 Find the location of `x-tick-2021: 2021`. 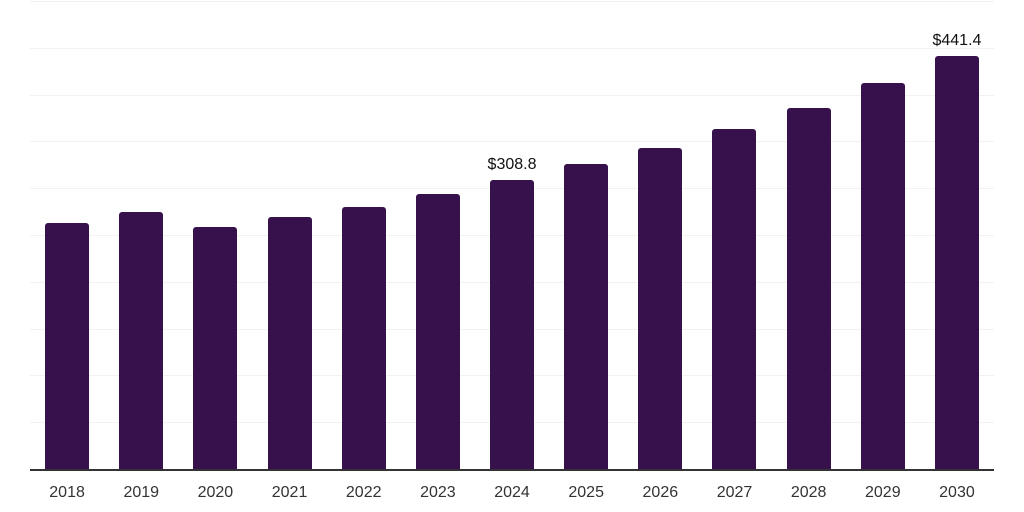

x-tick-2021: 2021 is located at coordinates (289, 492).